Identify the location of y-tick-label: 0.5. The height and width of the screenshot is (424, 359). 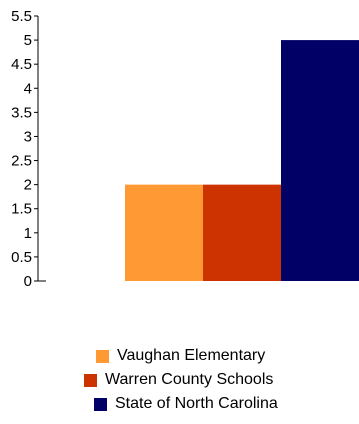
(21, 257).